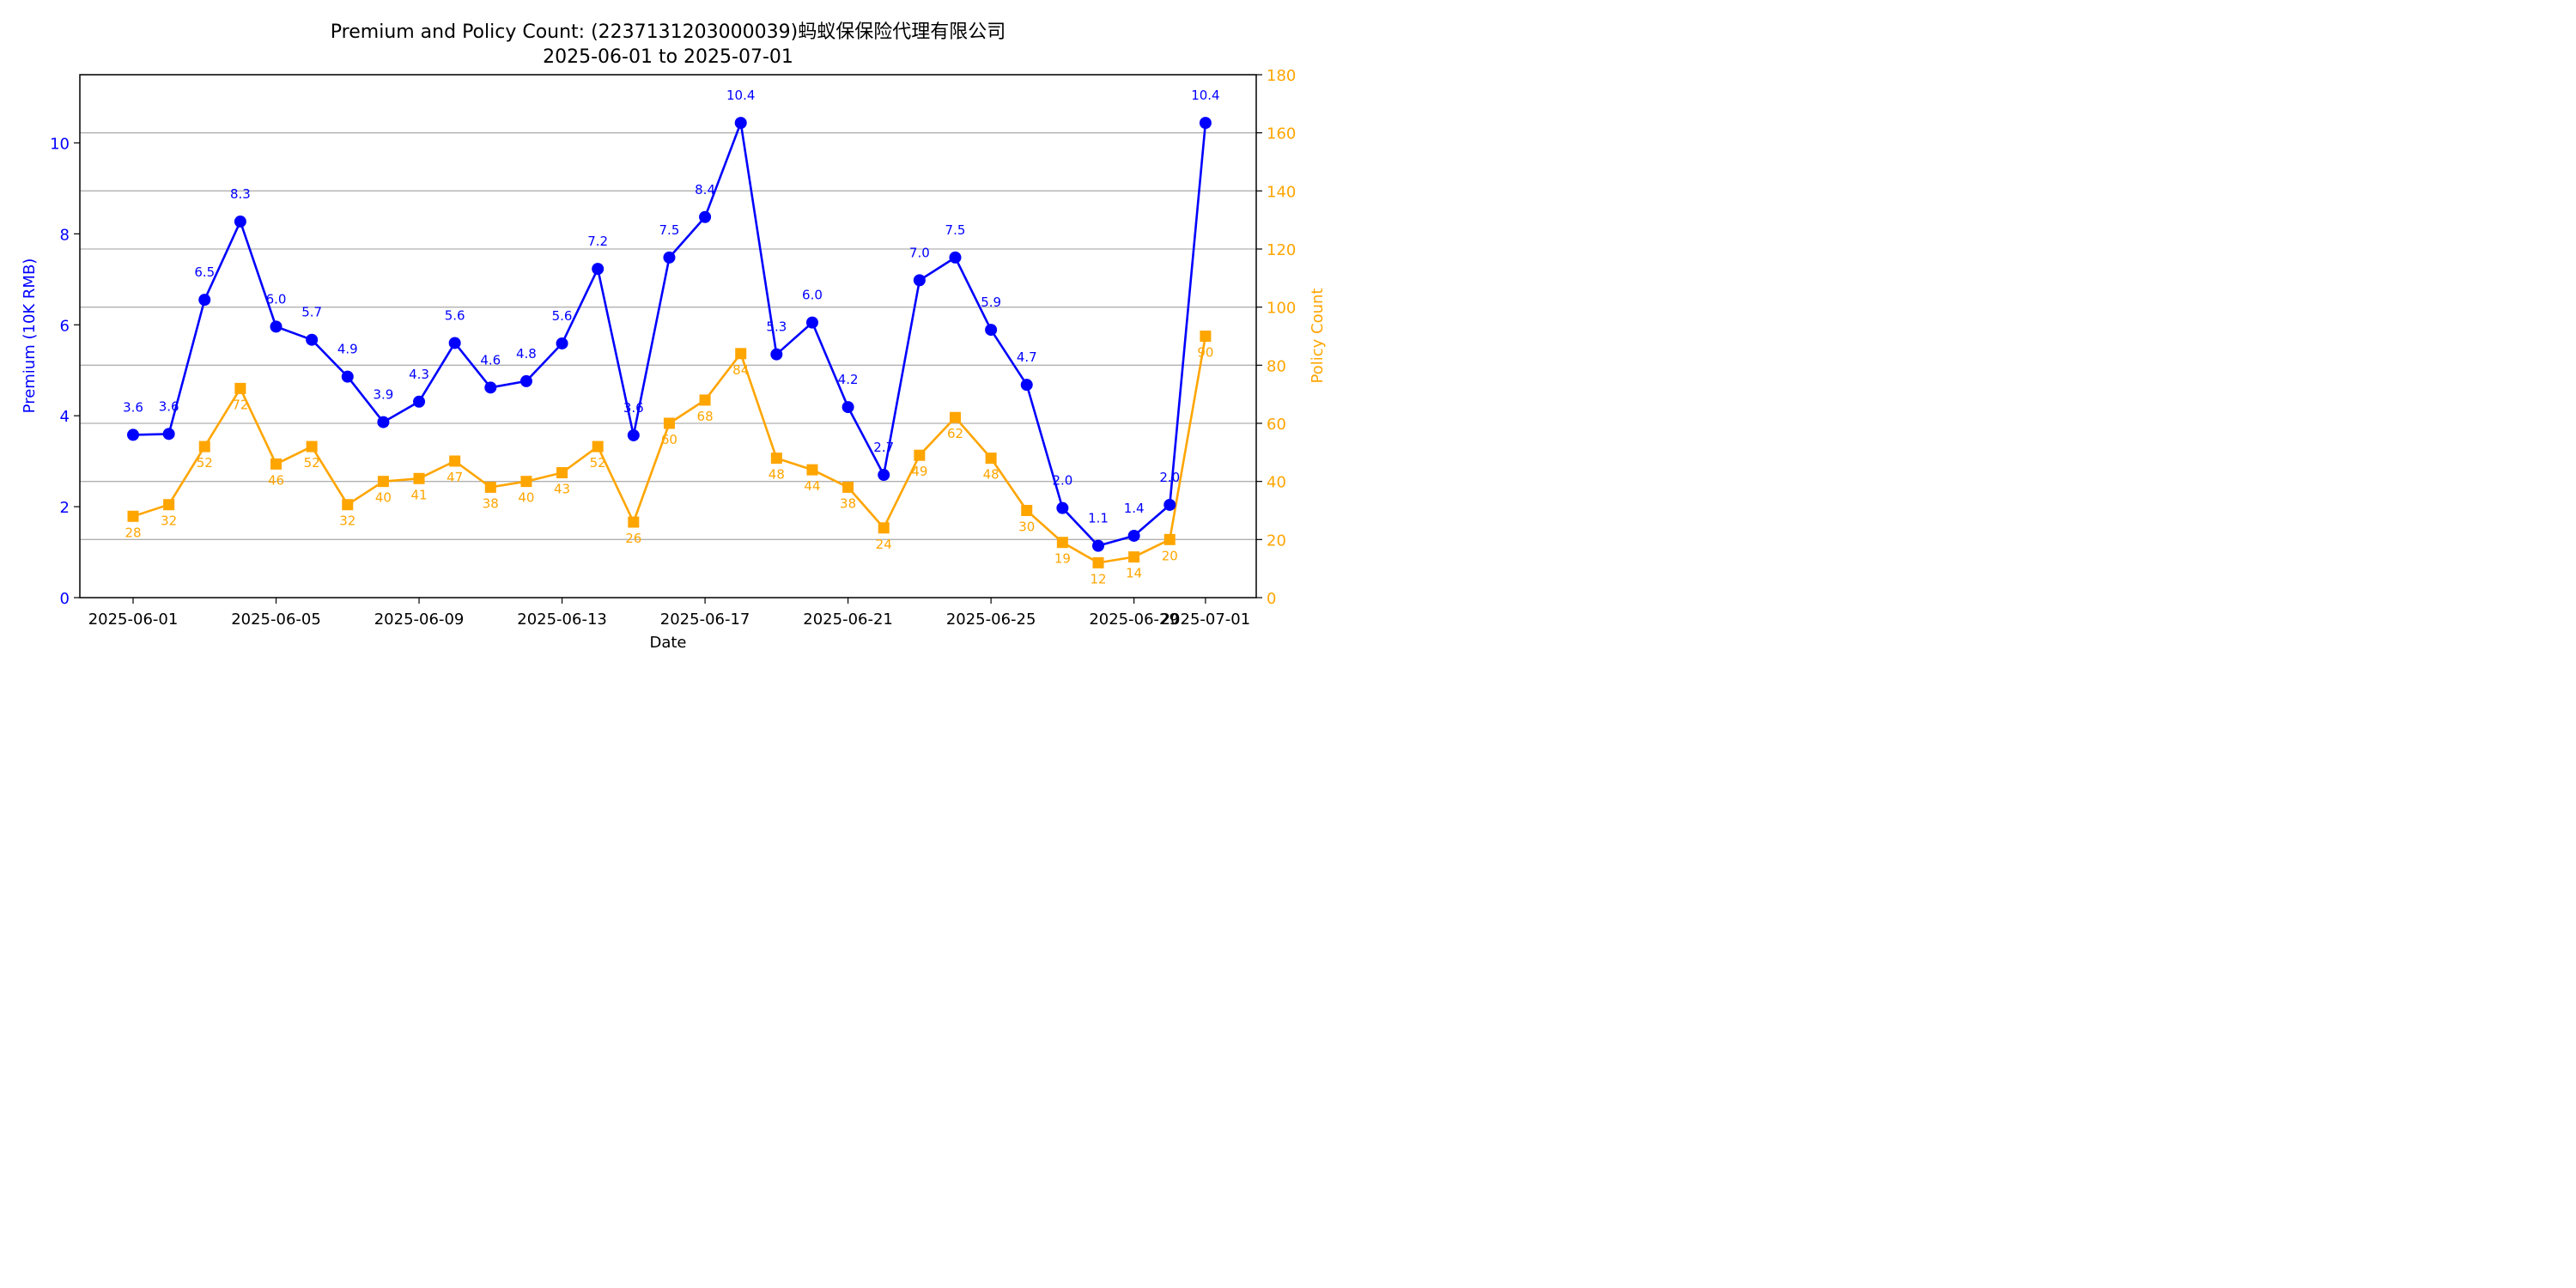 The height and width of the screenshot is (1288, 2576). What do you see at coordinates (1027, 357) in the screenshot?
I see `premium-data-label: 4.7` at bounding box center [1027, 357].